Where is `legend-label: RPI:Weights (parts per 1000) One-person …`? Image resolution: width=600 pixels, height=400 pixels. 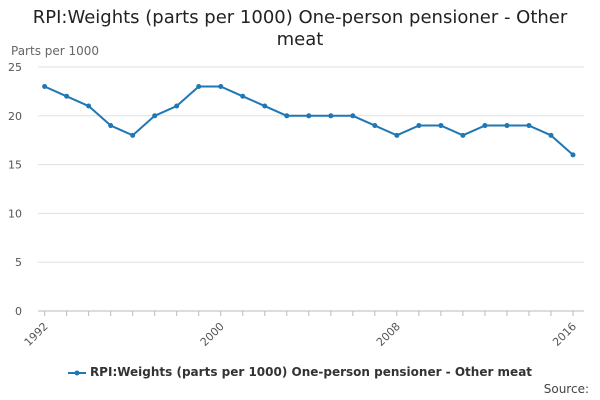
legend-label: RPI:Weights (parts per 1000) One-person … is located at coordinates (311, 372).